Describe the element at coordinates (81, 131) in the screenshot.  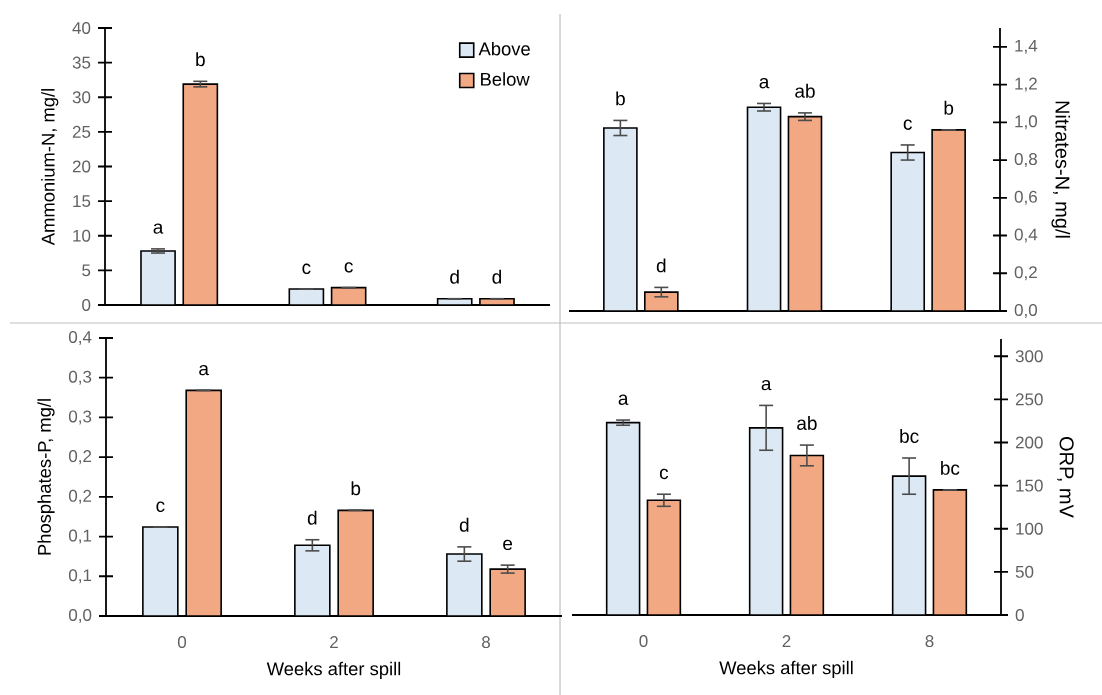
I see `y-tick-label: 25` at that location.